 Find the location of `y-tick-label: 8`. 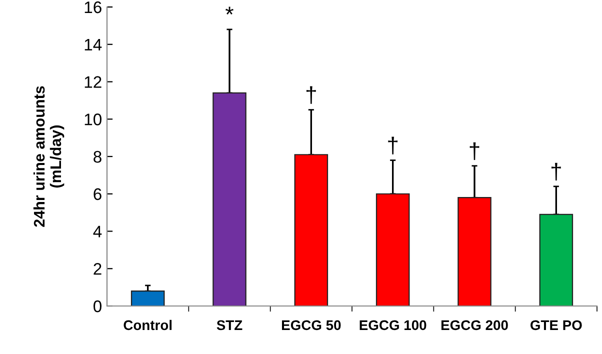

y-tick-label: 8 is located at coordinates (98, 156).